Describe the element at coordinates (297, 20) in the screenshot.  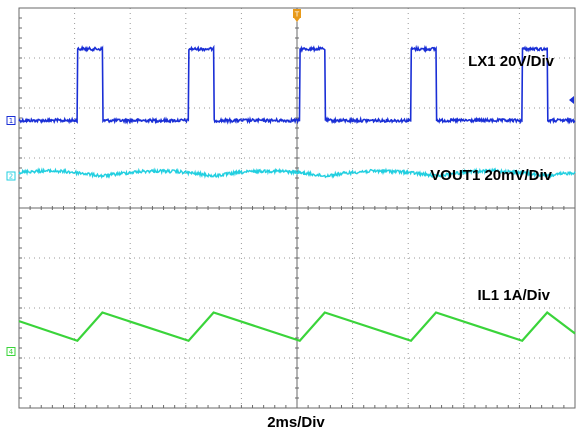
I see `trigger-marker-pointer` at that location.